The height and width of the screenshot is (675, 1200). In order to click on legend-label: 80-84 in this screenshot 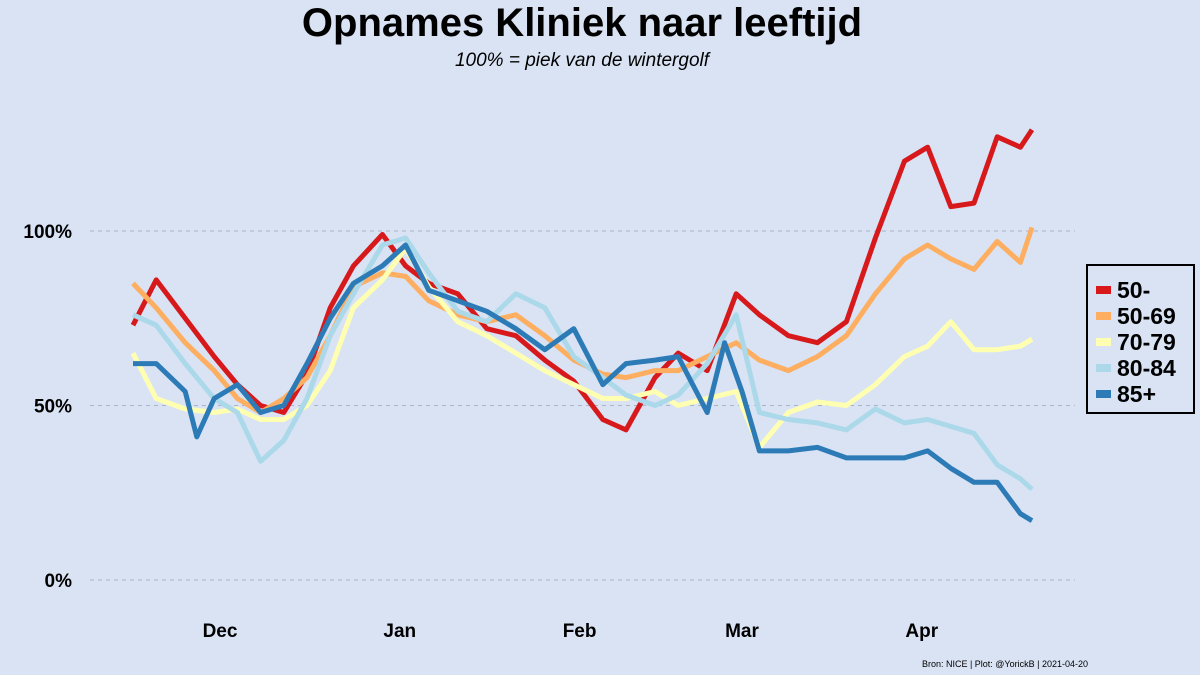, I will do `click(1146, 368)`.